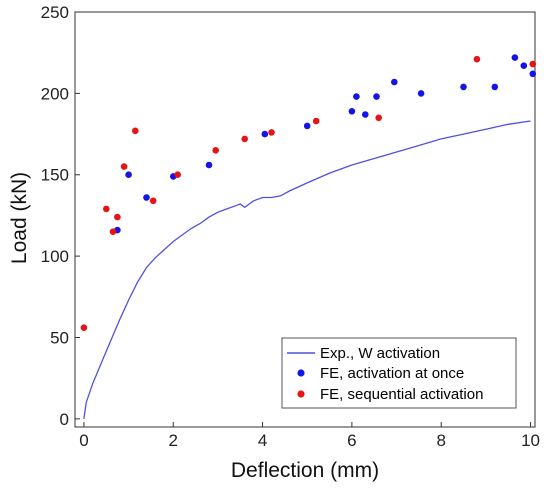  What do you see at coordinates (173, 440) in the screenshot?
I see `x-tick-label: 2` at bounding box center [173, 440].